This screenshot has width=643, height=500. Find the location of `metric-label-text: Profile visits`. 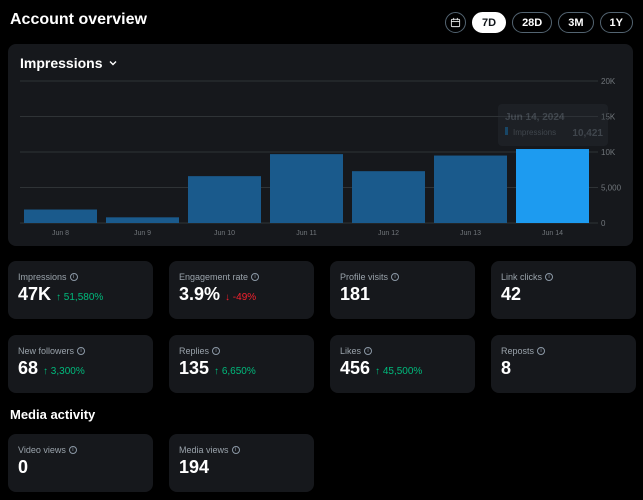

metric-label-text: Profile visits is located at coordinates (364, 277).